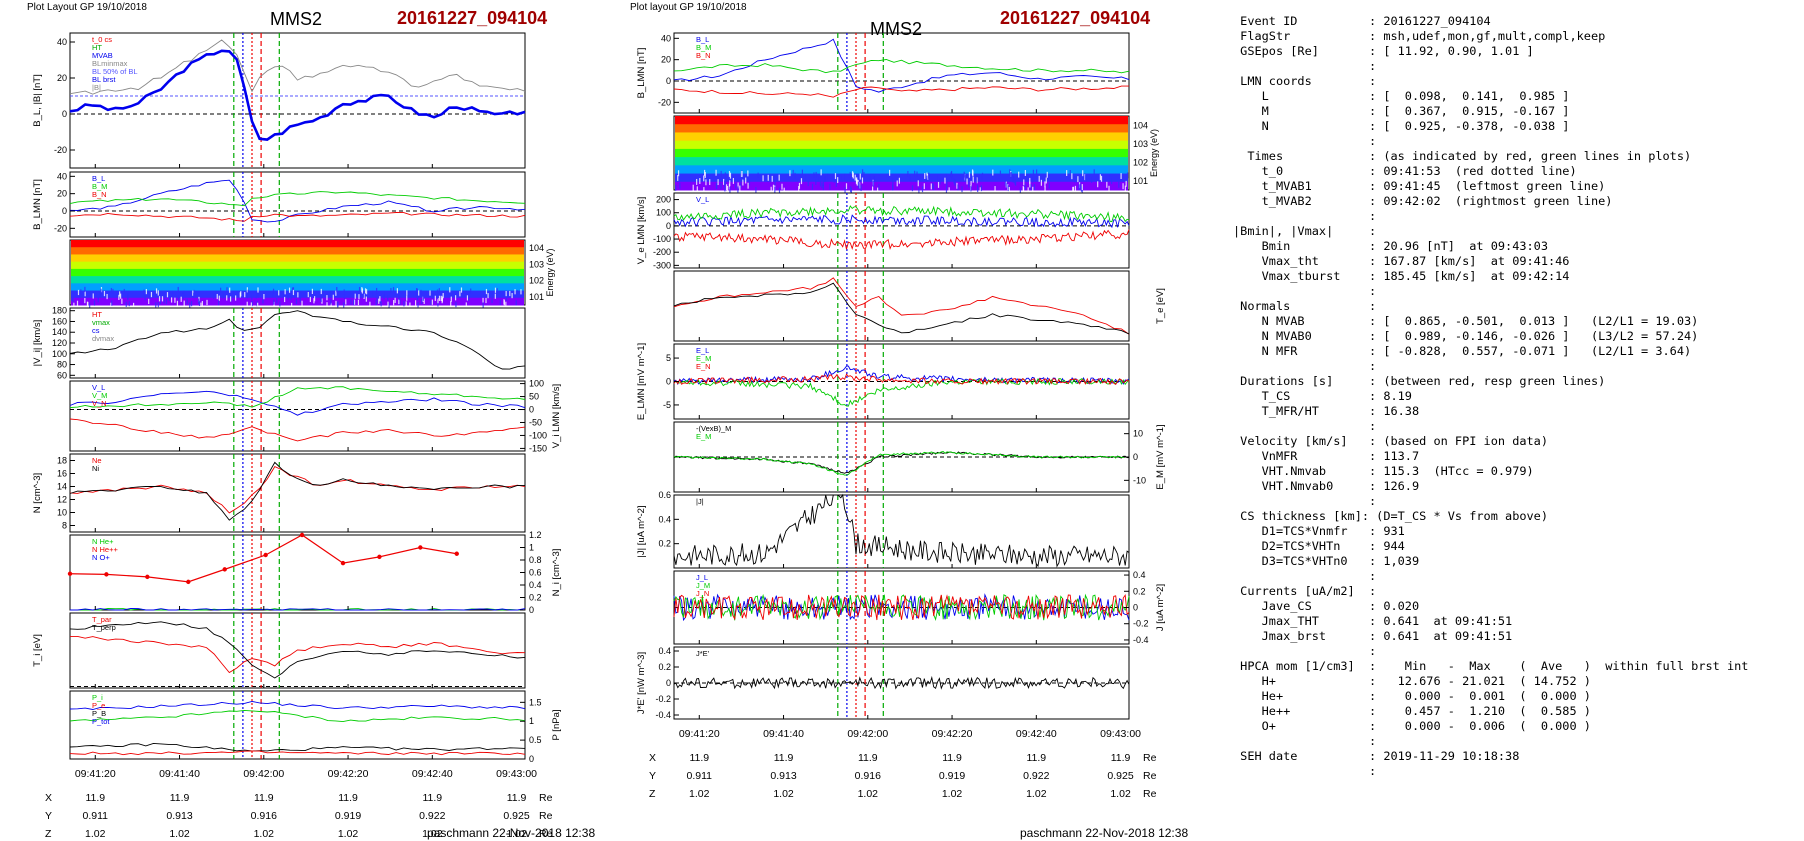 This screenshot has width=1804, height=841. I want to click on y-axis-label: B_L, |B| [nT], so click(37, 100).